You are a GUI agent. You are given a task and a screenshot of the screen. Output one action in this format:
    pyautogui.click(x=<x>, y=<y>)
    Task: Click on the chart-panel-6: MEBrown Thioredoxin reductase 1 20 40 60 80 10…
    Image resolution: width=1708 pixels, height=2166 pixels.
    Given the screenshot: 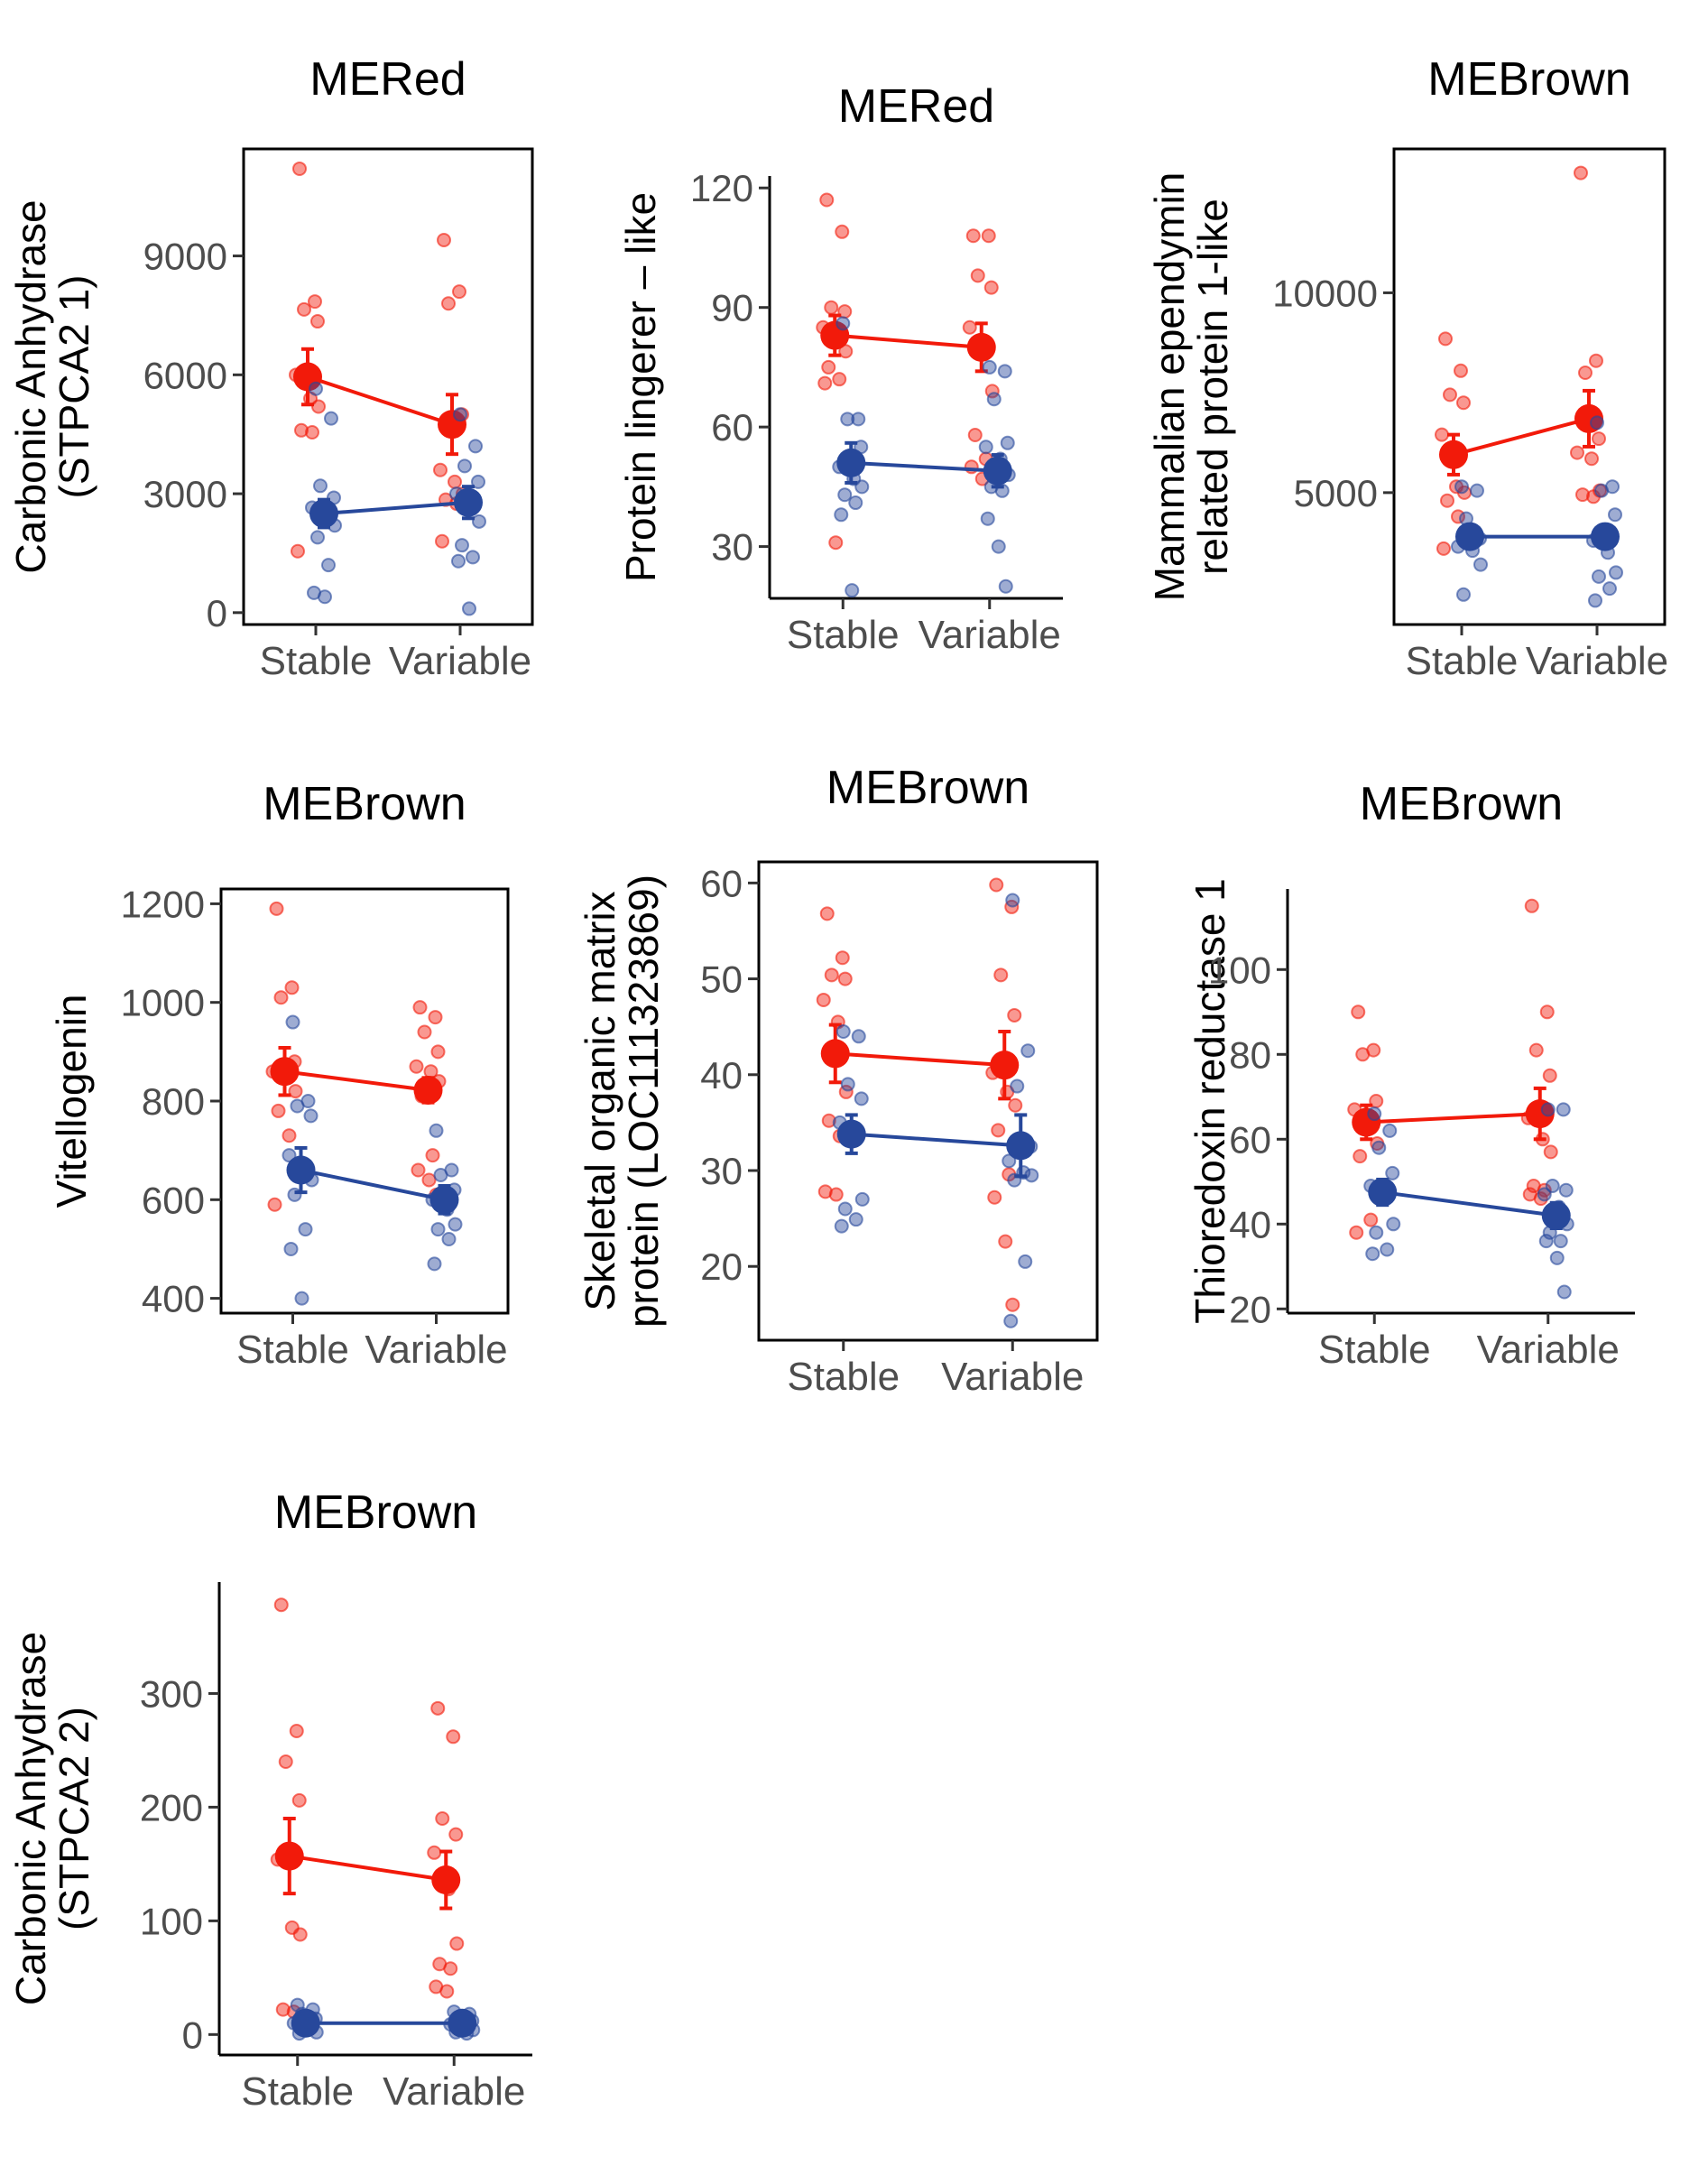 What is the action you would take?
    pyautogui.click(x=1423, y=1056)
    